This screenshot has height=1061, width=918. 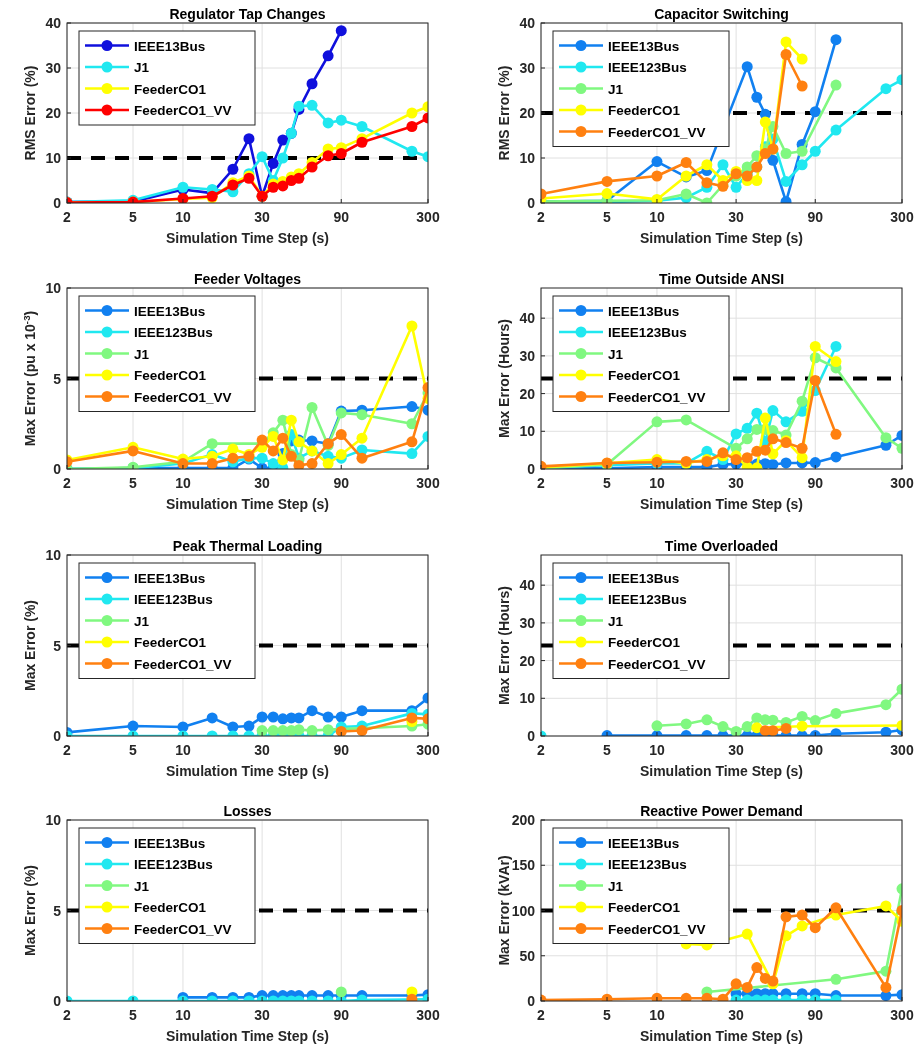 What do you see at coordinates (721, 811) in the screenshot?
I see `chart-title: Reactive Power Demand` at bounding box center [721, 811].